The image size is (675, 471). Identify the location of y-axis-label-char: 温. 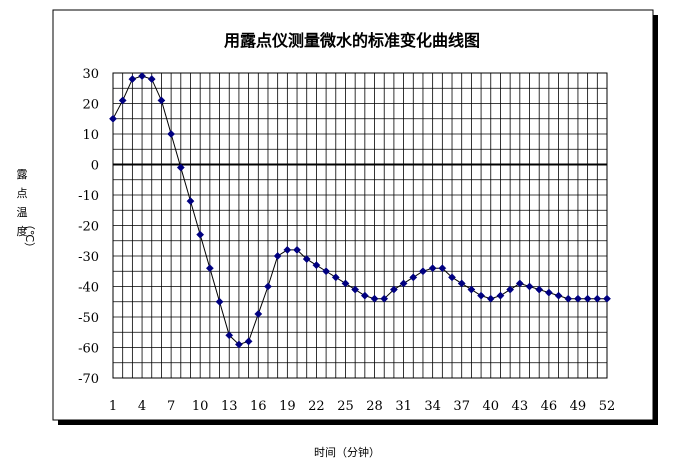
(22, 212).